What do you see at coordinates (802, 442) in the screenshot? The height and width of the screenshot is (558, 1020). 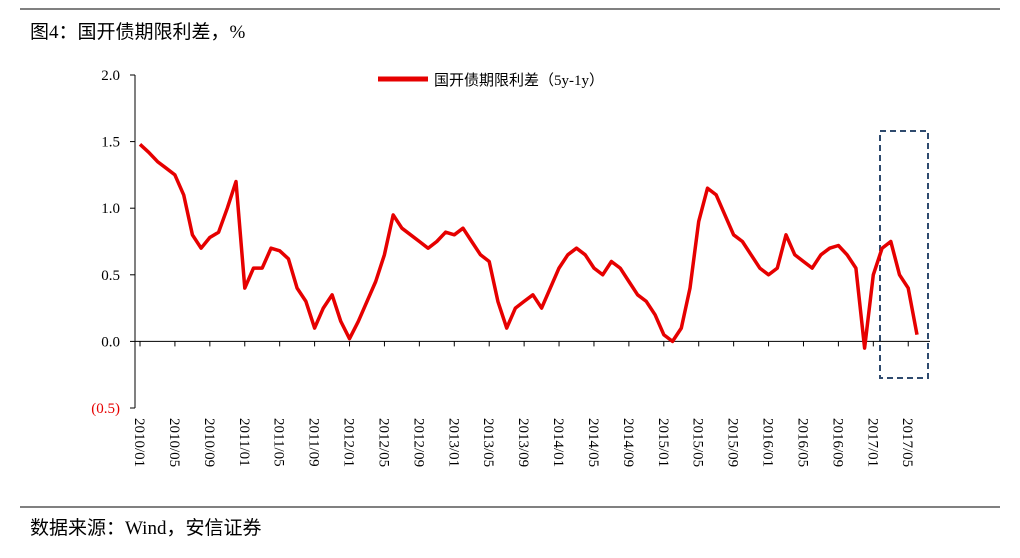 I see `x-tick-label: 2016/05` at bounding box center [802, 442].